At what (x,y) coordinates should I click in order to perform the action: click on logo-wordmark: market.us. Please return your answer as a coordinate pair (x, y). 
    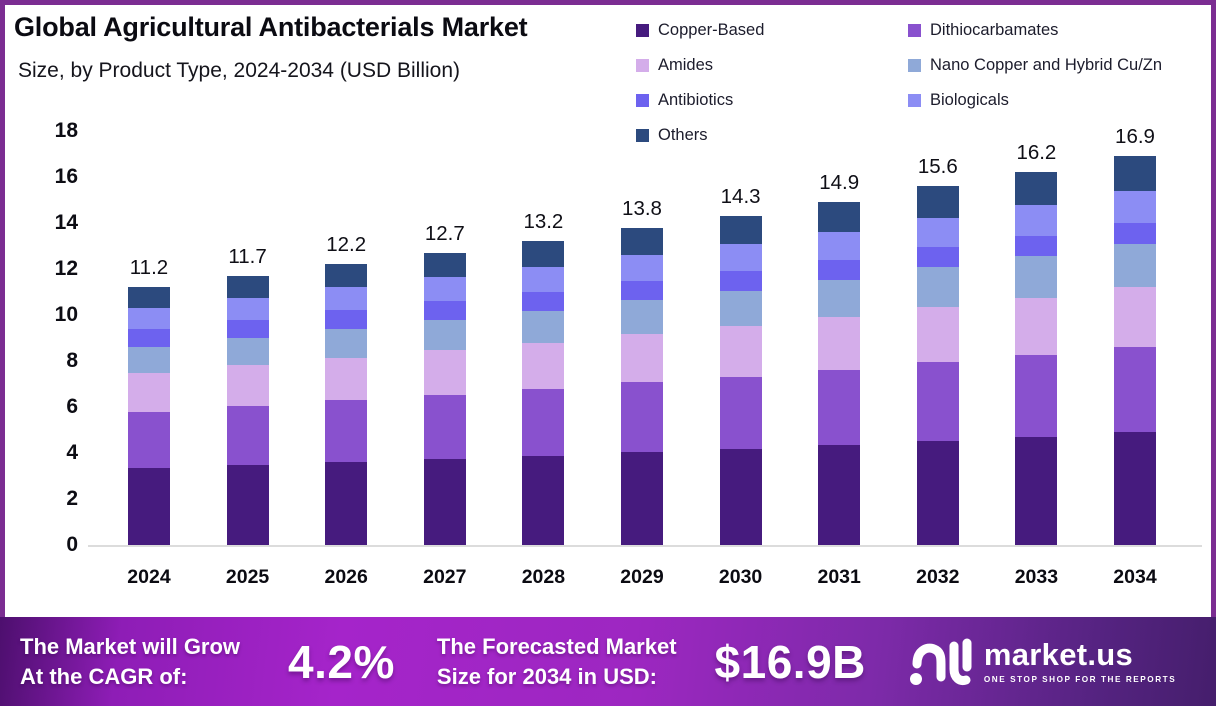
    Looking at the image, I should click on (1058, 655).